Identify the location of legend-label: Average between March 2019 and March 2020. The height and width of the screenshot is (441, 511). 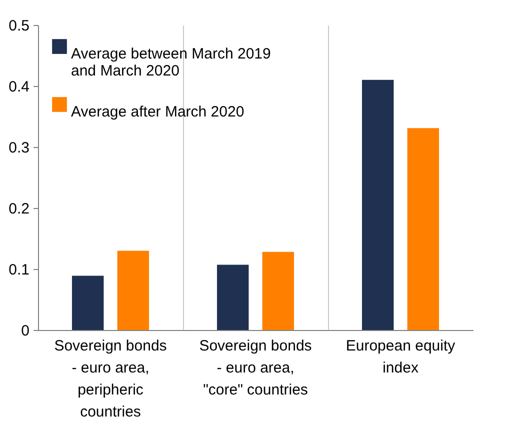
(171, 63).